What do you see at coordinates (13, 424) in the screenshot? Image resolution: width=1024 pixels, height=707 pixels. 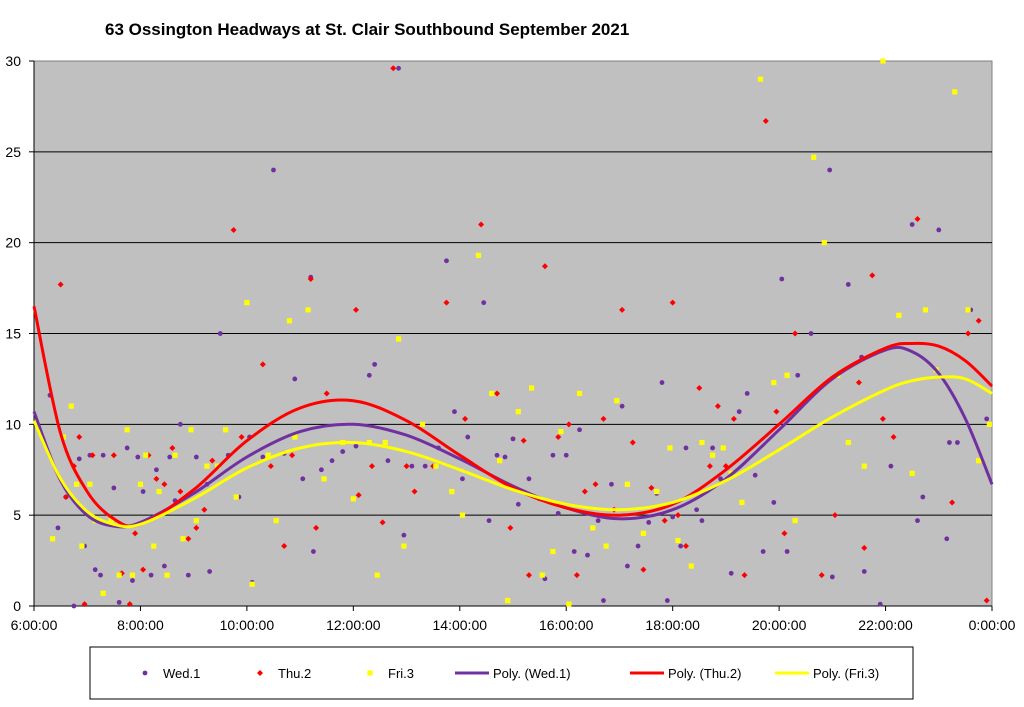 I see `y-tick-label: 10` at bounding box center [13, 424].